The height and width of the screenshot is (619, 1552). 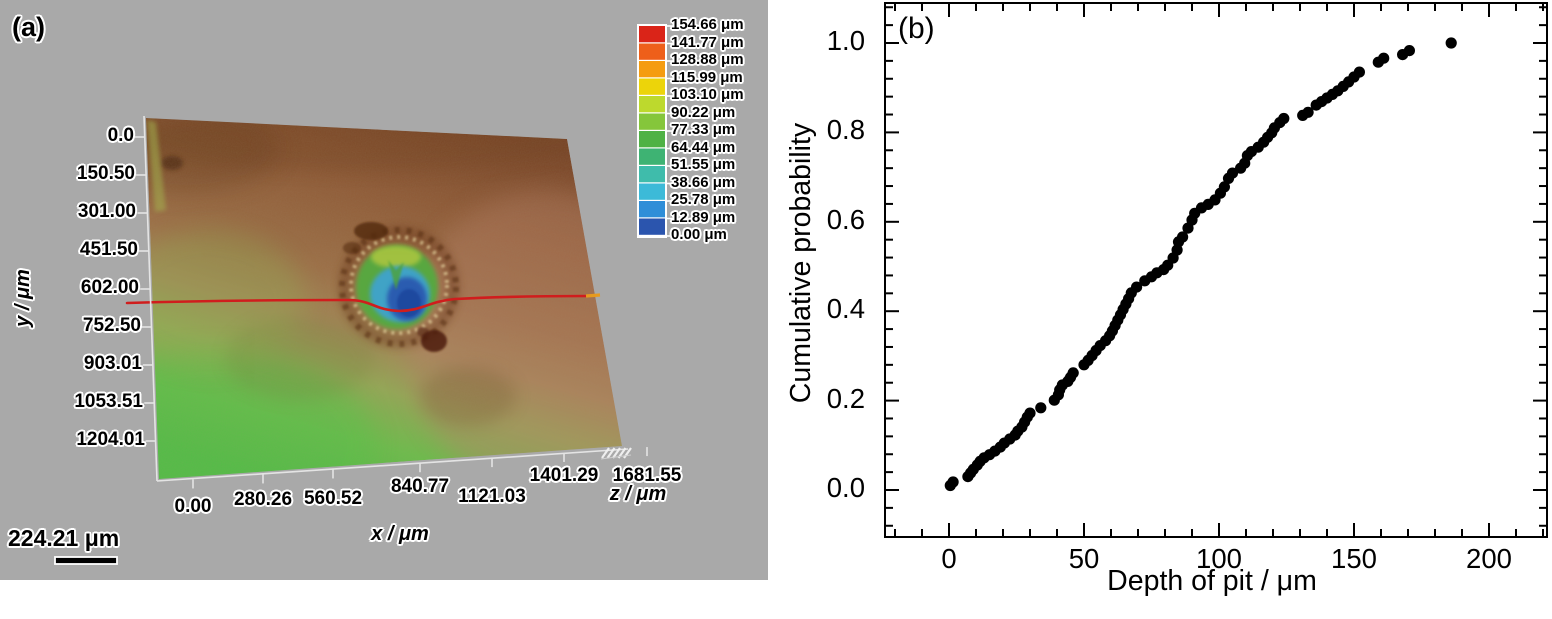 What do you see at coordinates (703, 129) in the screenshot?
I see `legend-tick-label: 77.33 μm` at bounding box center [703, 129].